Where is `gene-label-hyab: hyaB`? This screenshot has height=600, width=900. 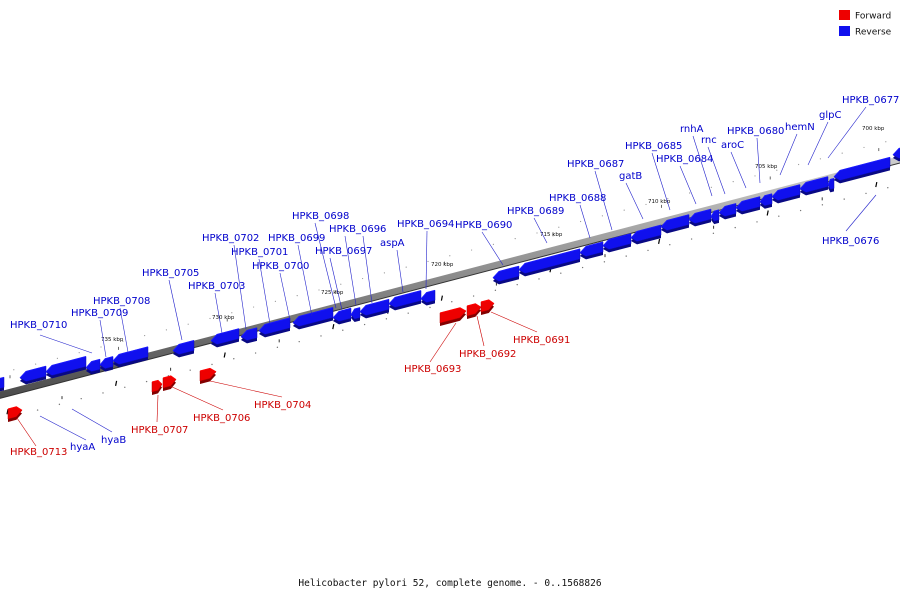 gene-label-hyab: hyaB is located at coordinates (113, 440).